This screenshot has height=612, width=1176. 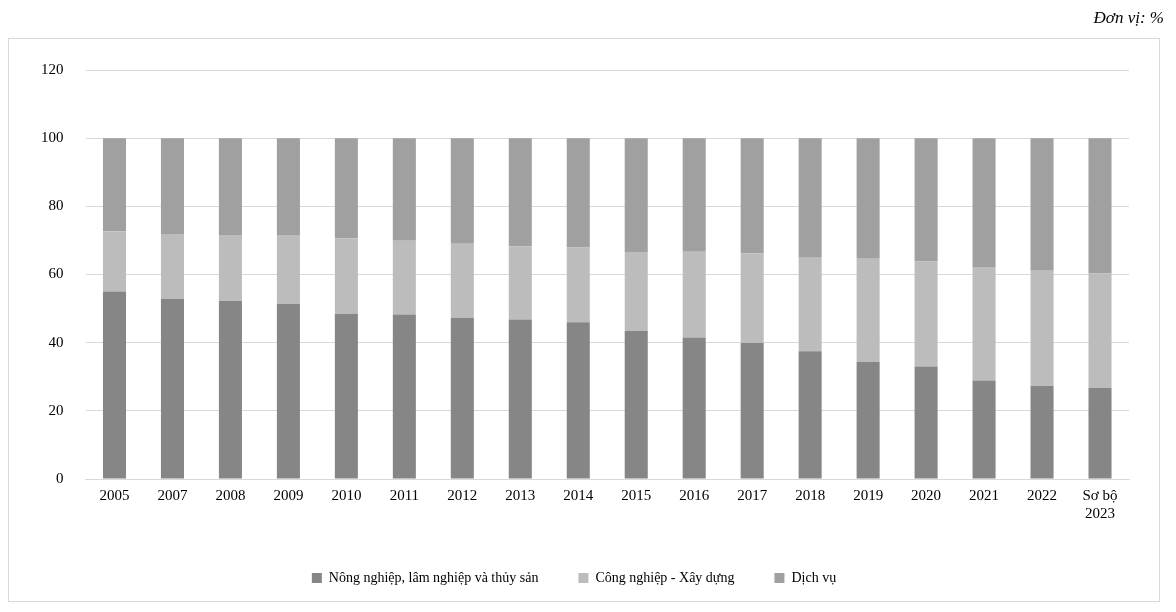 I want to click on y-tick-label: 60, so click(x=56, y=273).